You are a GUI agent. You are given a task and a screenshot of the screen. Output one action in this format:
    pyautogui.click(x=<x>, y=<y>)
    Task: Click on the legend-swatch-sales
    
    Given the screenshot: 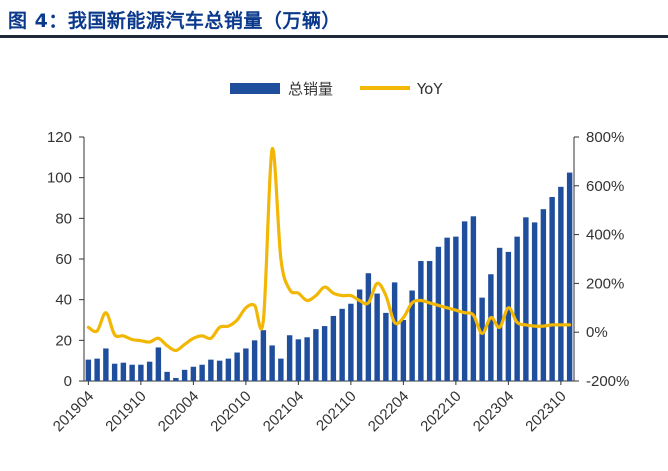 What is the action you would take?
    pyautogui.click(x=255, y=88)
    